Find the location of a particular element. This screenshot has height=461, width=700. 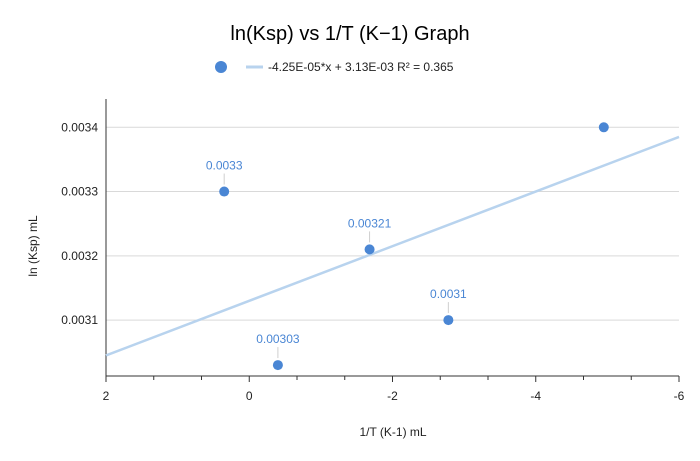

data-label: 0.0033 is located at coordinates (224, 166).